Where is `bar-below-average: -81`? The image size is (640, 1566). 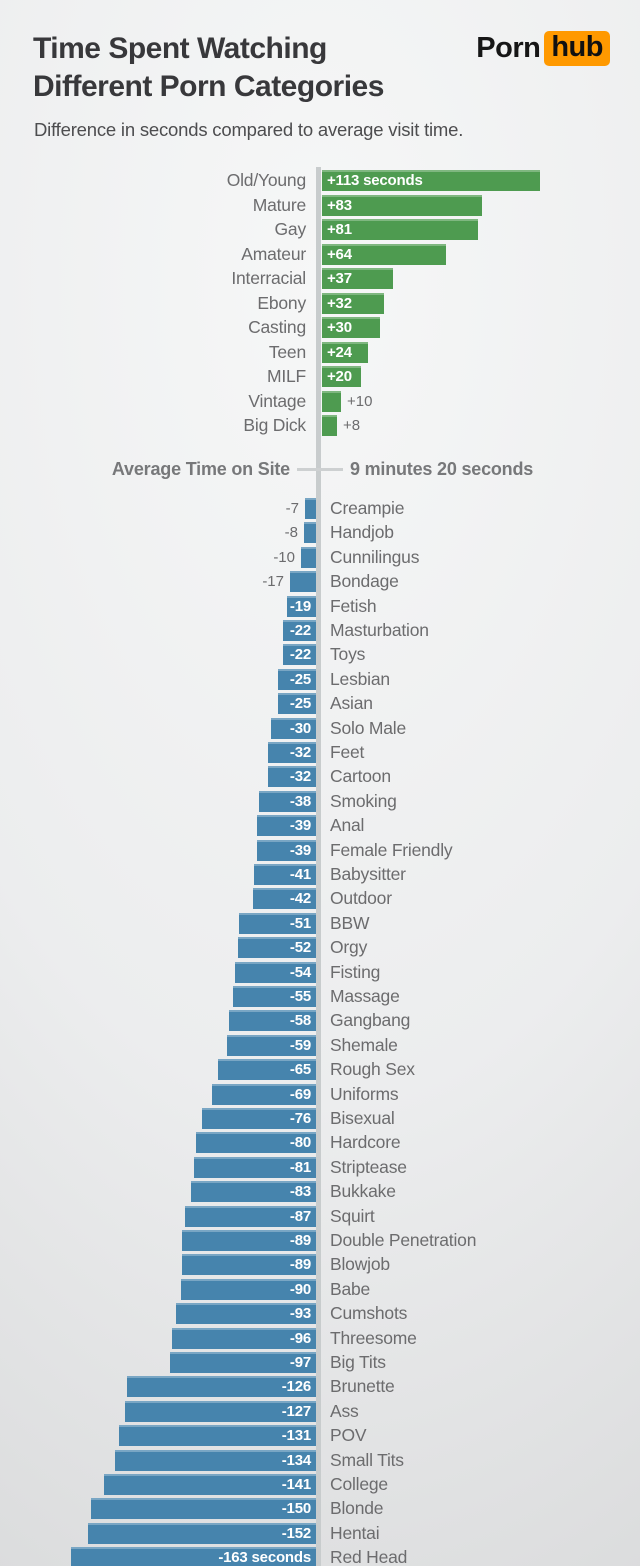 bar-below-average: -81 is located at coordinates (255, 1167).